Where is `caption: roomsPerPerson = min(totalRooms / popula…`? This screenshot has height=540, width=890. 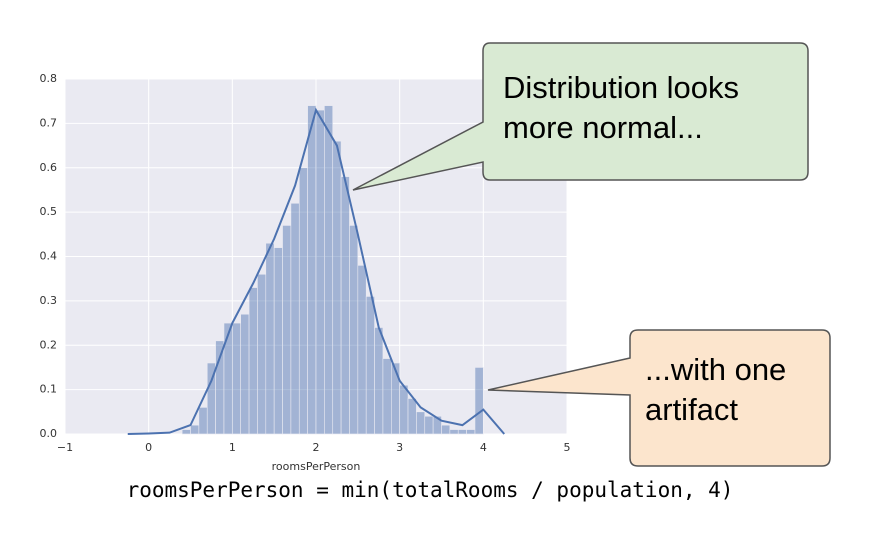 caption: roomsPerPerson = min(totalRooms / popula… is located at coordinates (430, 490).